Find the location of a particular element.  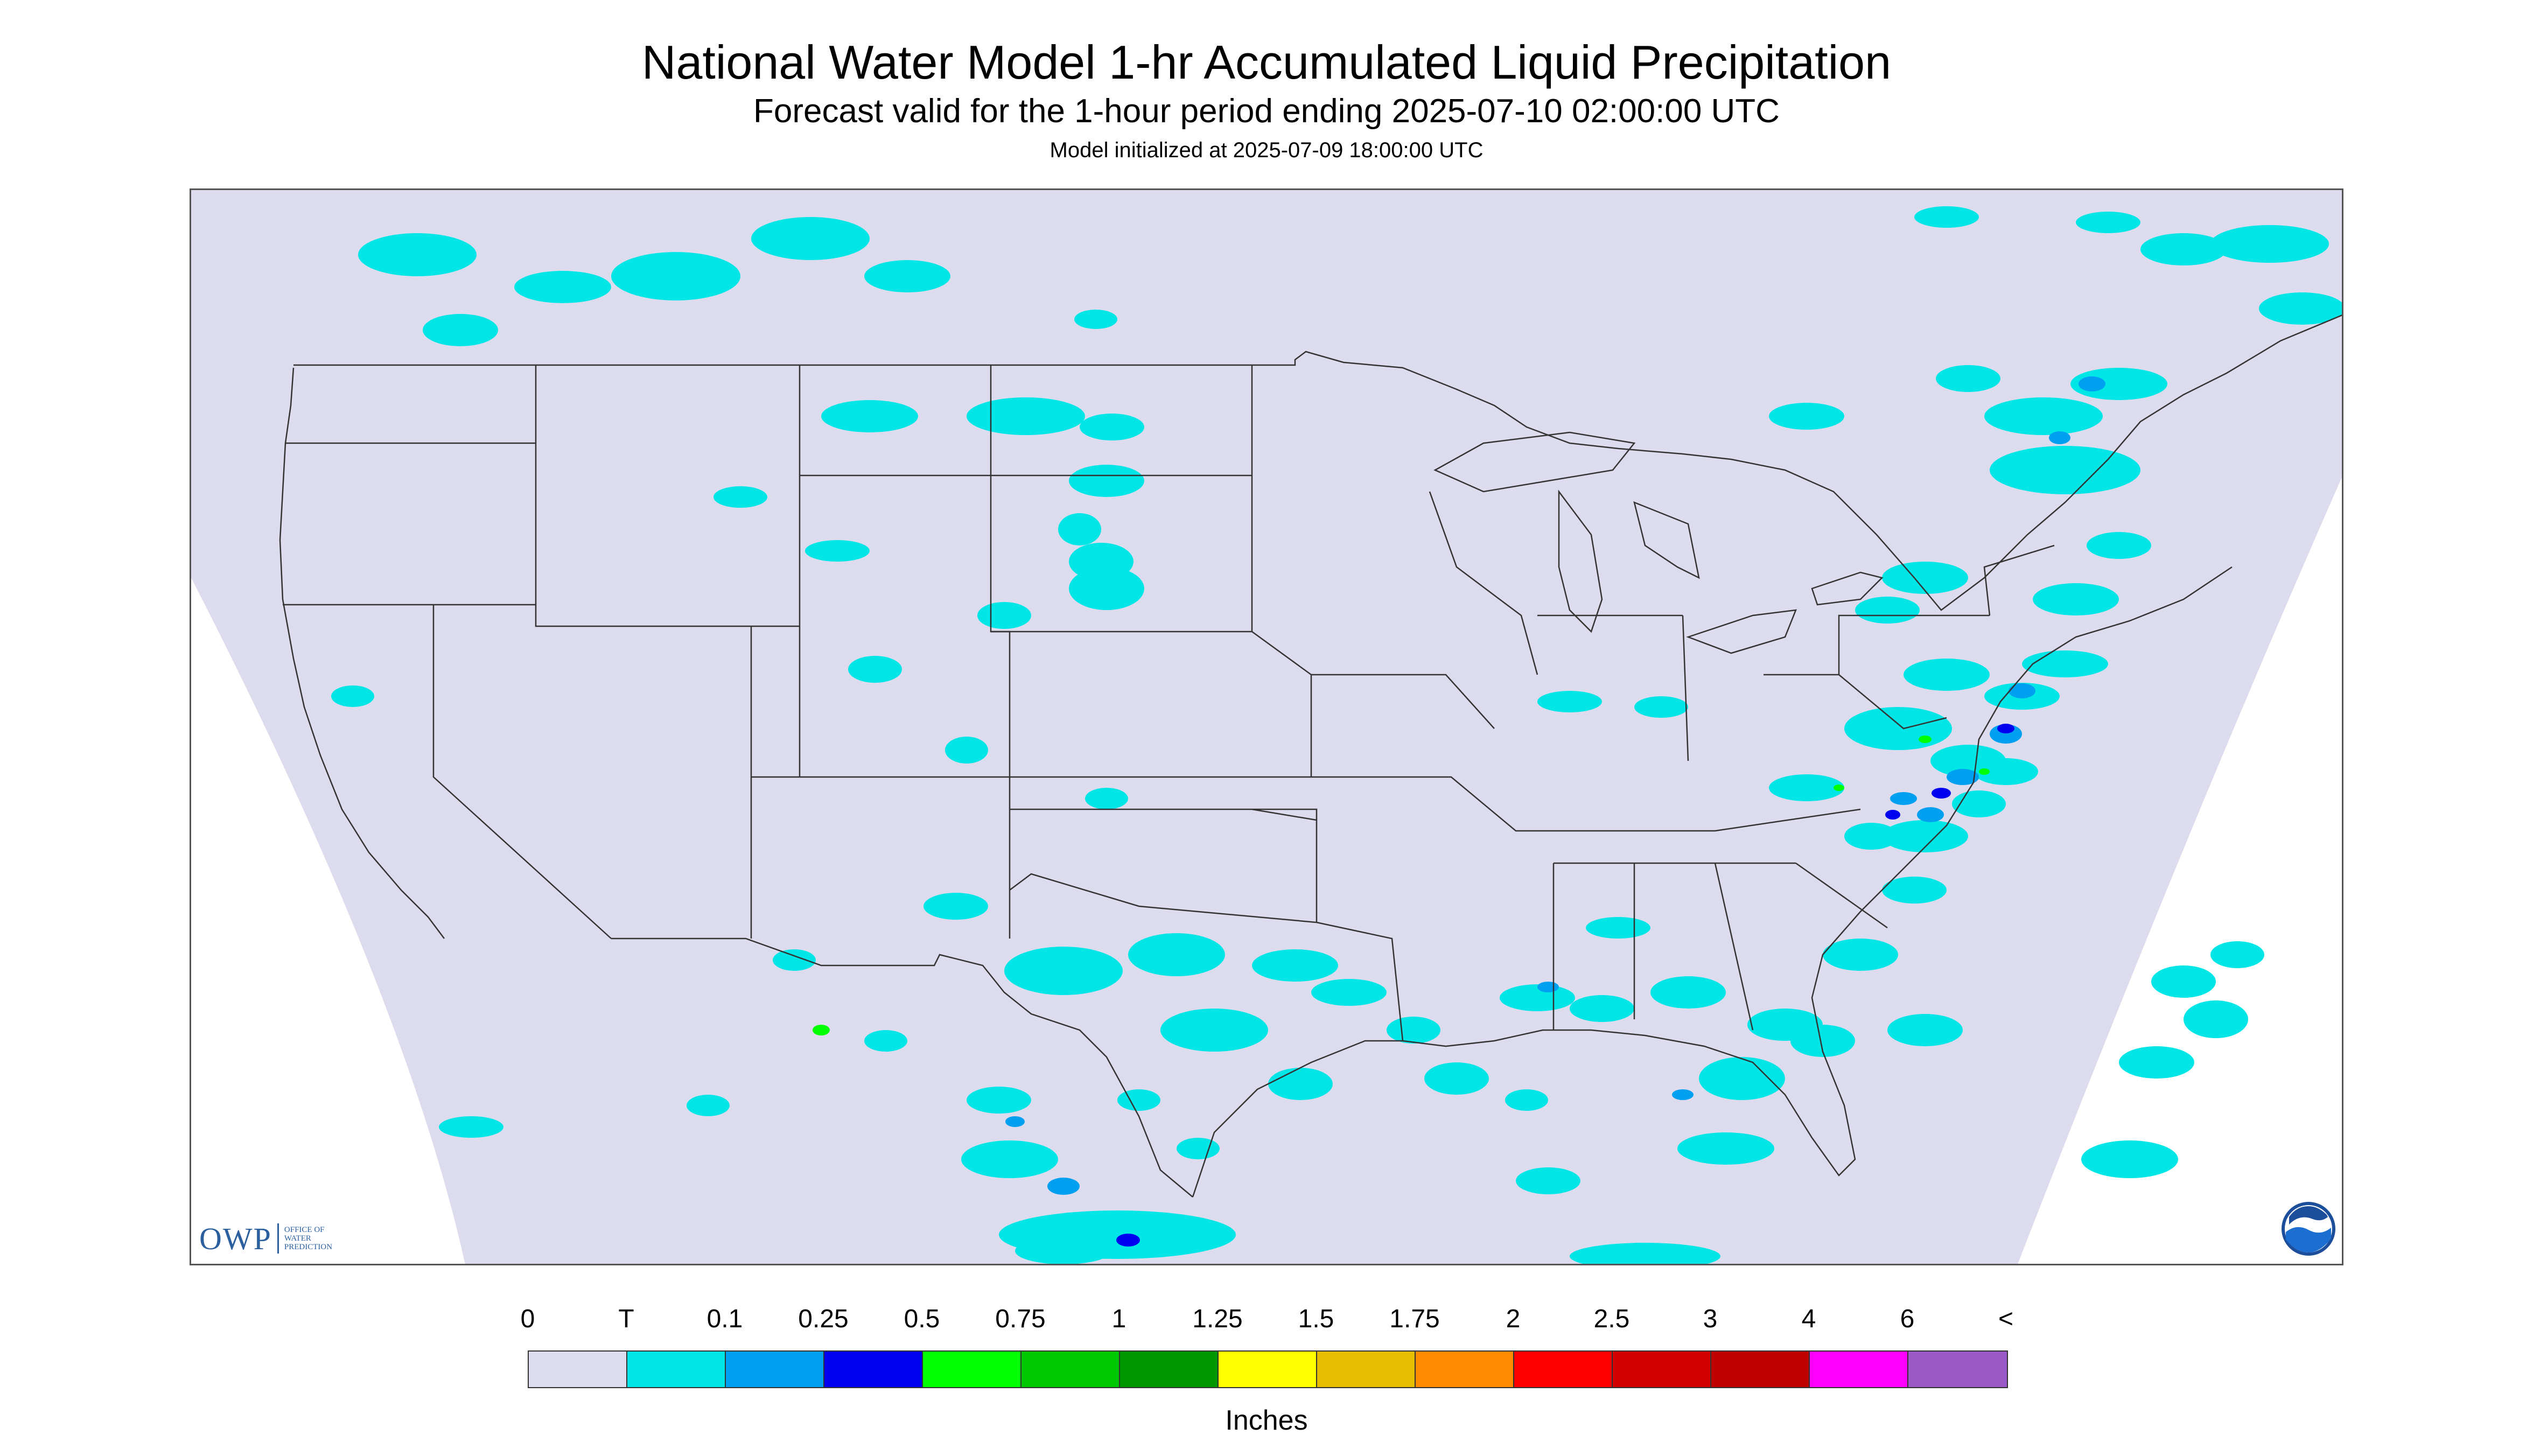

legend-label: 1.75 is located at coordinates (1414, 1319).